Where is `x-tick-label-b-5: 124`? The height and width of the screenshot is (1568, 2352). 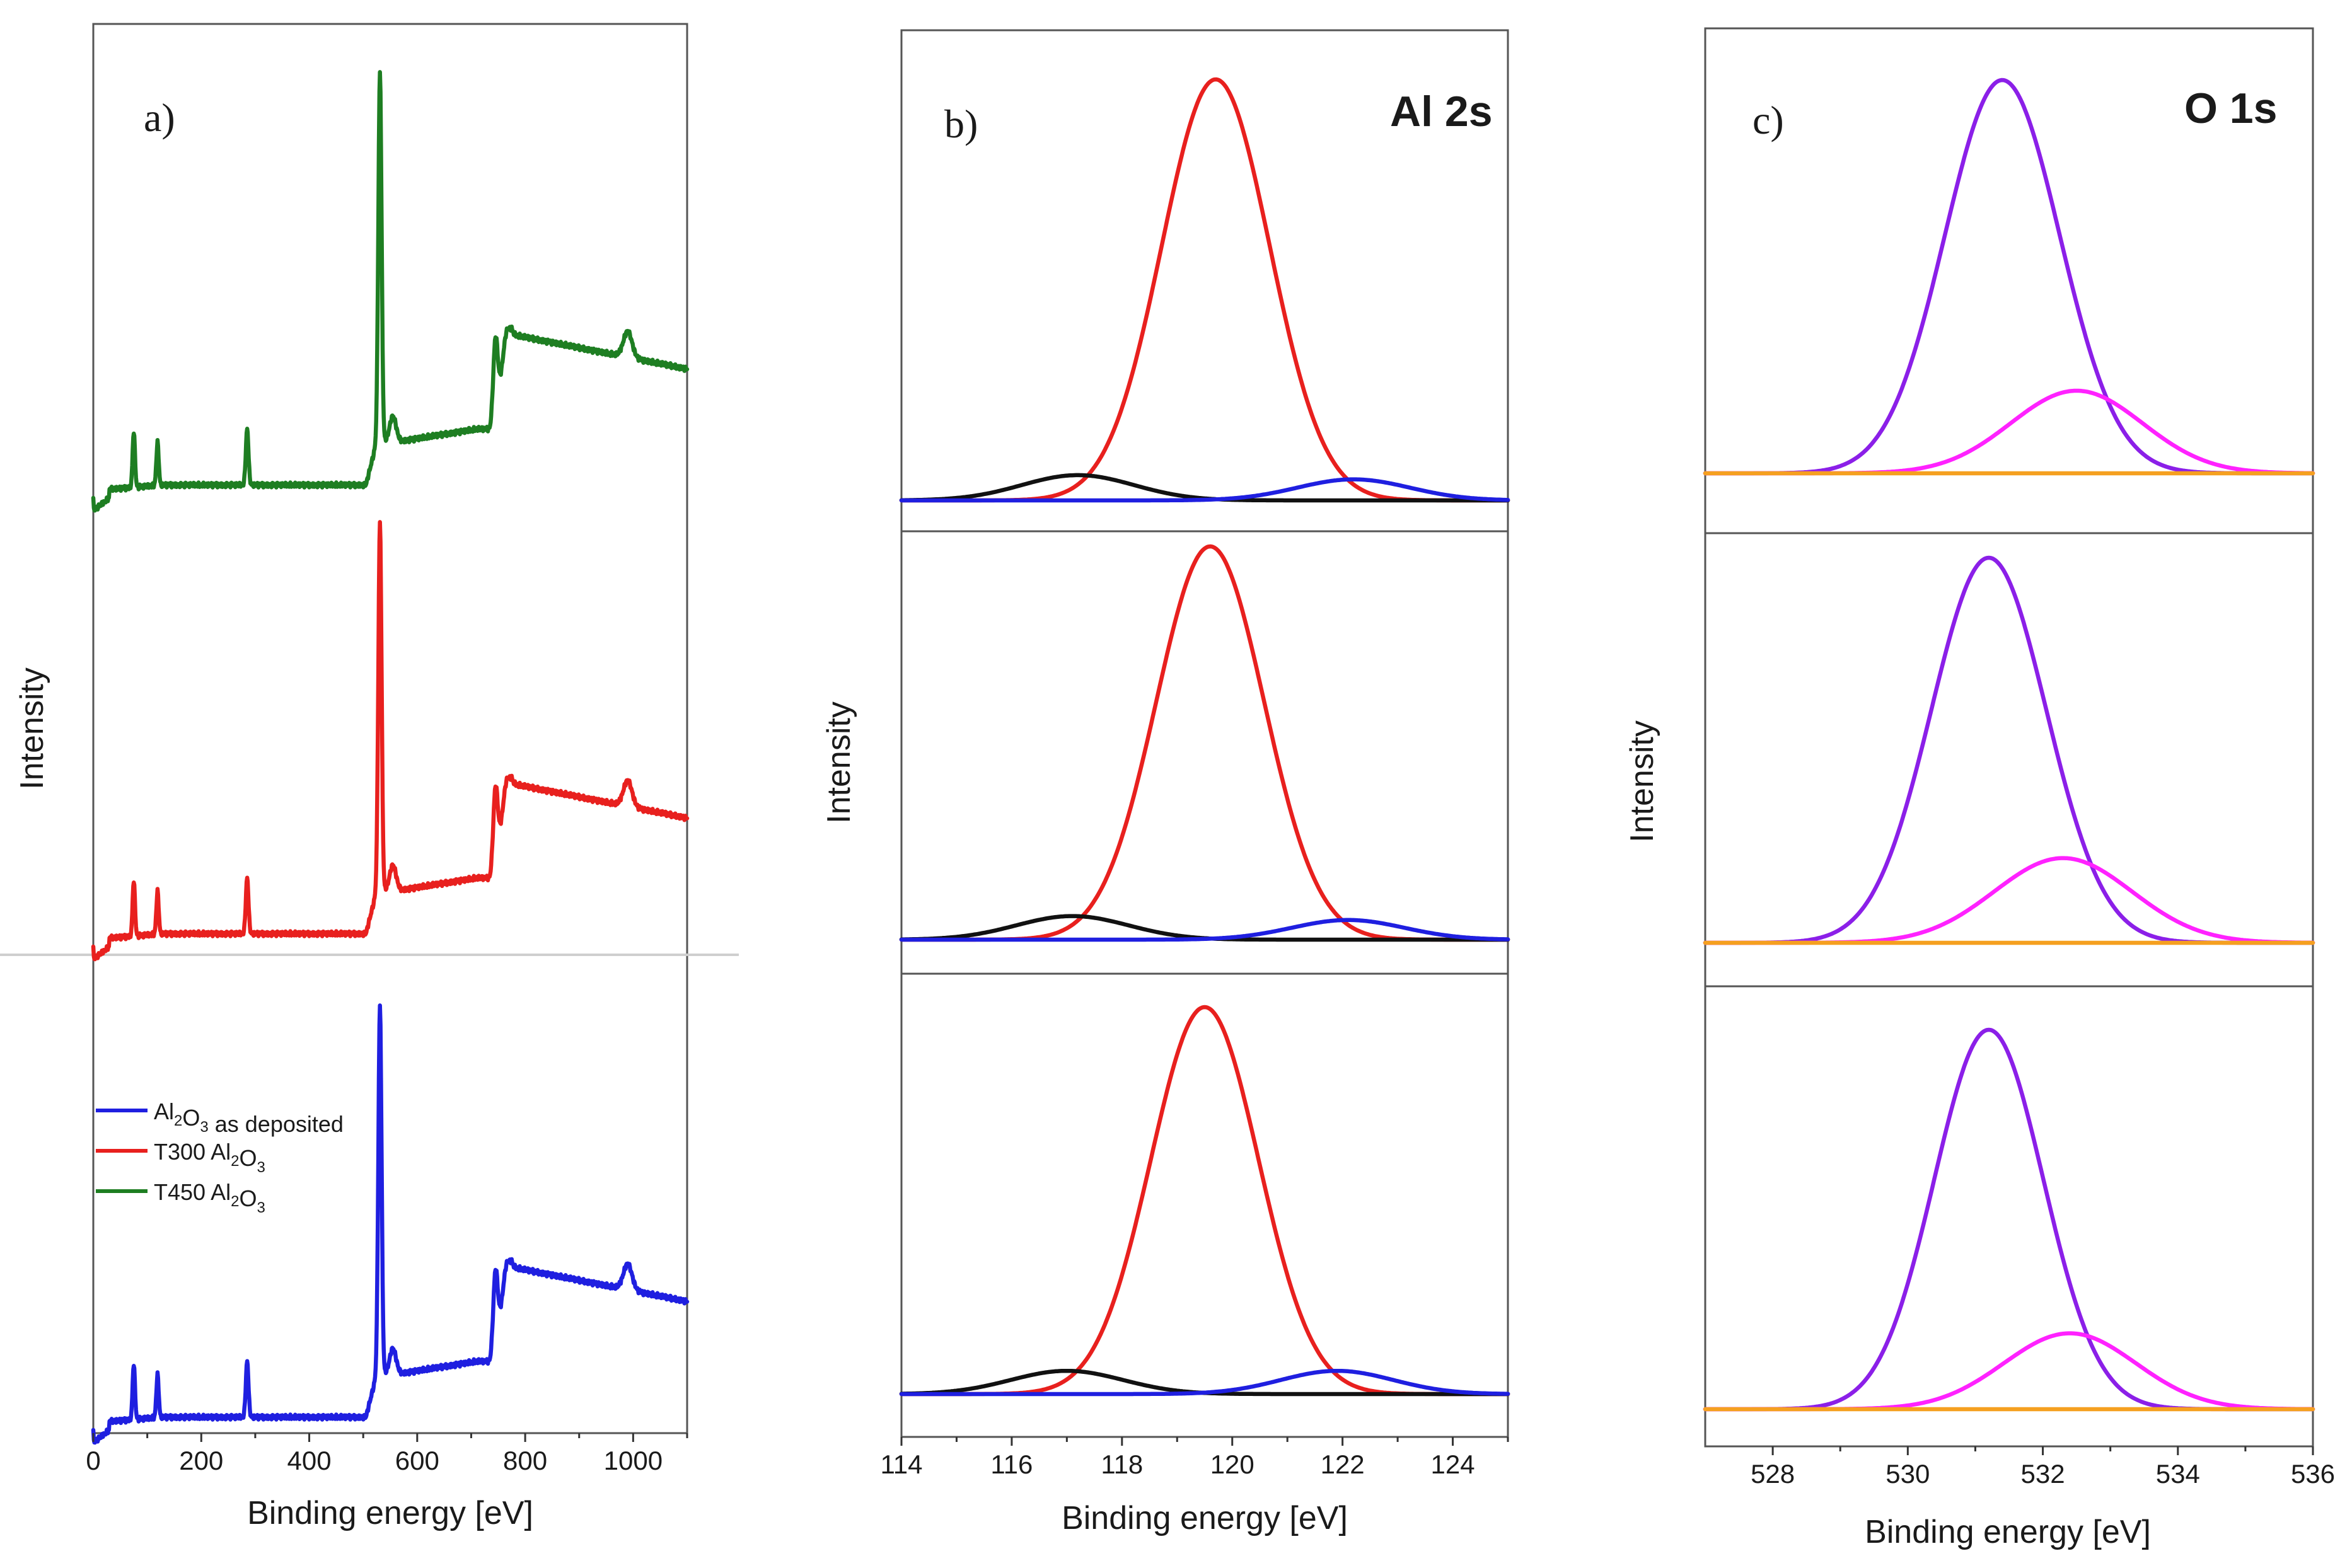
x-tick-label-b-5: 124 is located at coordinates (1453, 1465).